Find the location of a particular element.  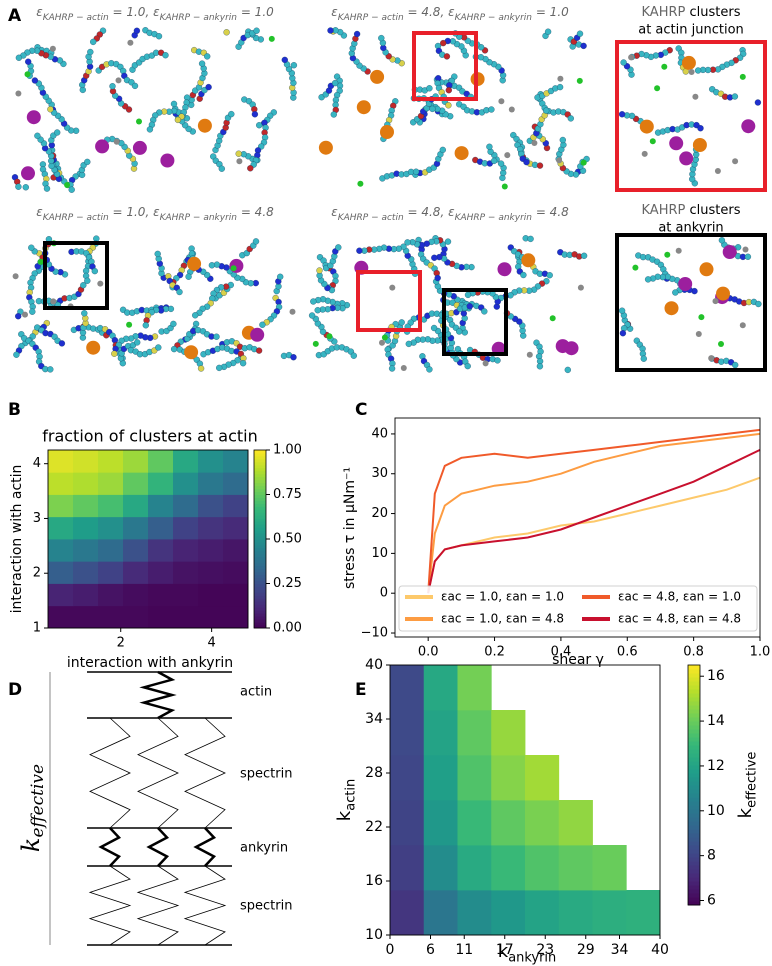

spring-label: spectrin is located at coordinates (266, 774).